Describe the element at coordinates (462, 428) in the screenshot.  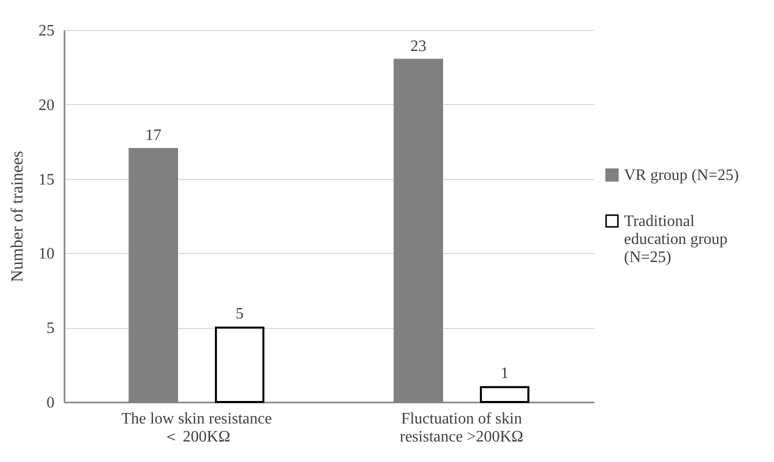
I see `x-tick-label: Fluctuation of skin resistance >200KΩ` at that location.